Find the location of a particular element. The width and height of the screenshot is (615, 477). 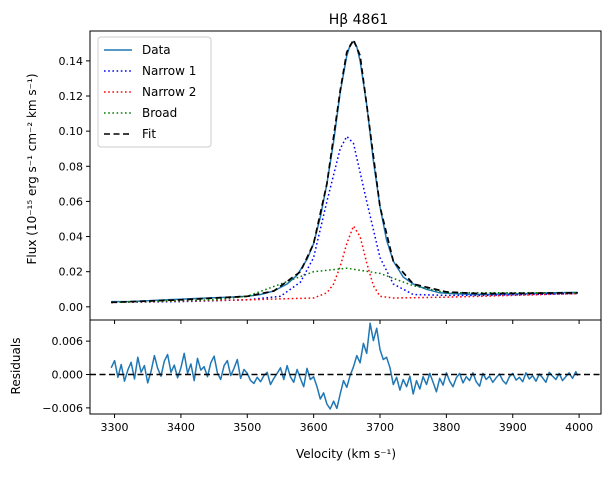

chart-title: Hβ 4861 is located at coordinates (359, 20).